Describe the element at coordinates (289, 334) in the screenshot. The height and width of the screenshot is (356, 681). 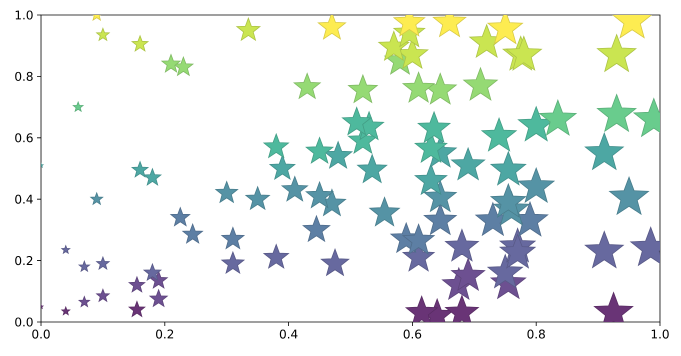
I see `x-tick-label: 0.4` at that location.